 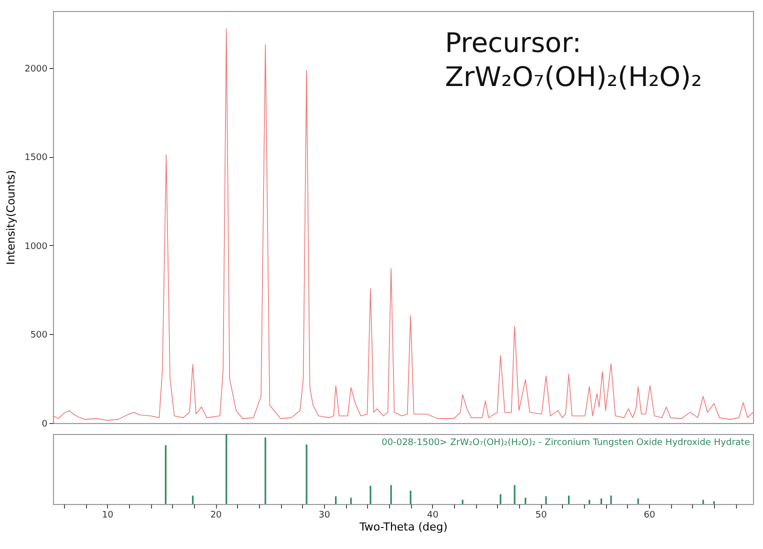 I want to click on y-tick-label: 500, so click(x=39, y=335).